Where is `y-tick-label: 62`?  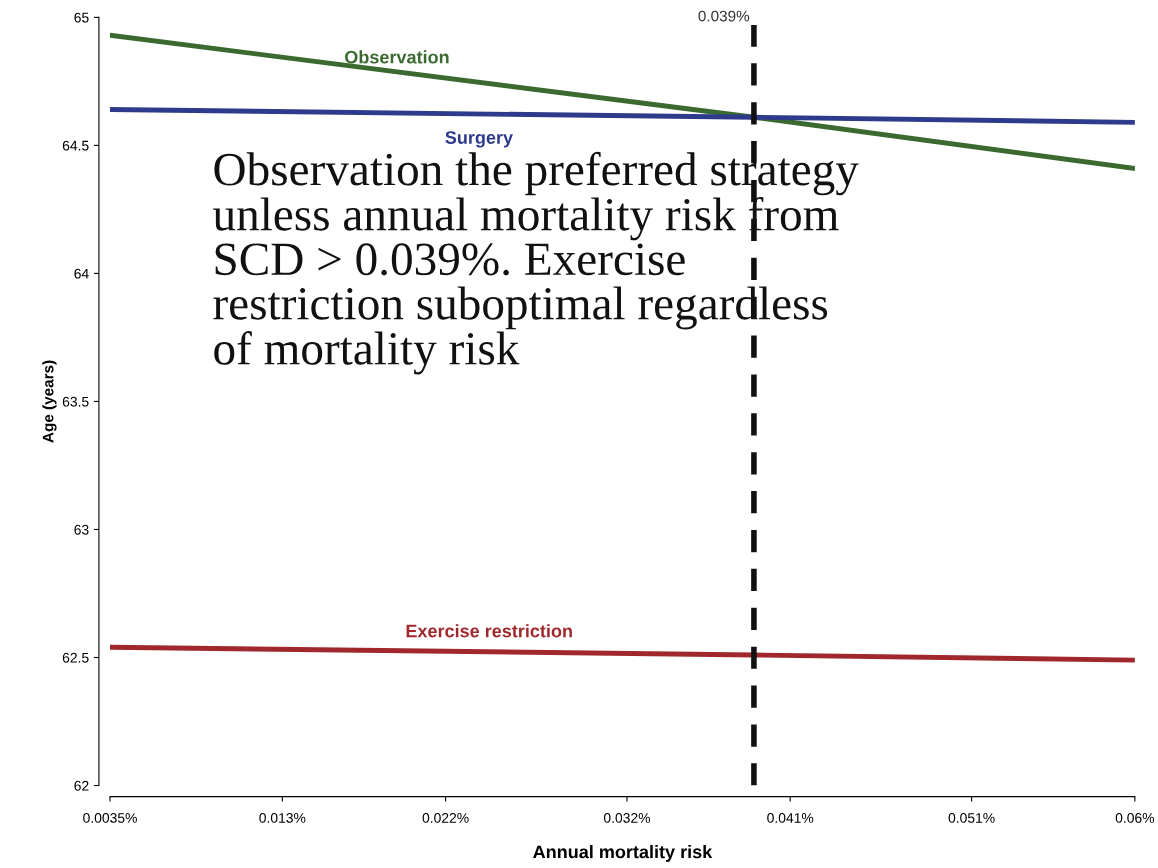
y-tick-label: 62 is located at coordinates (81, 785).